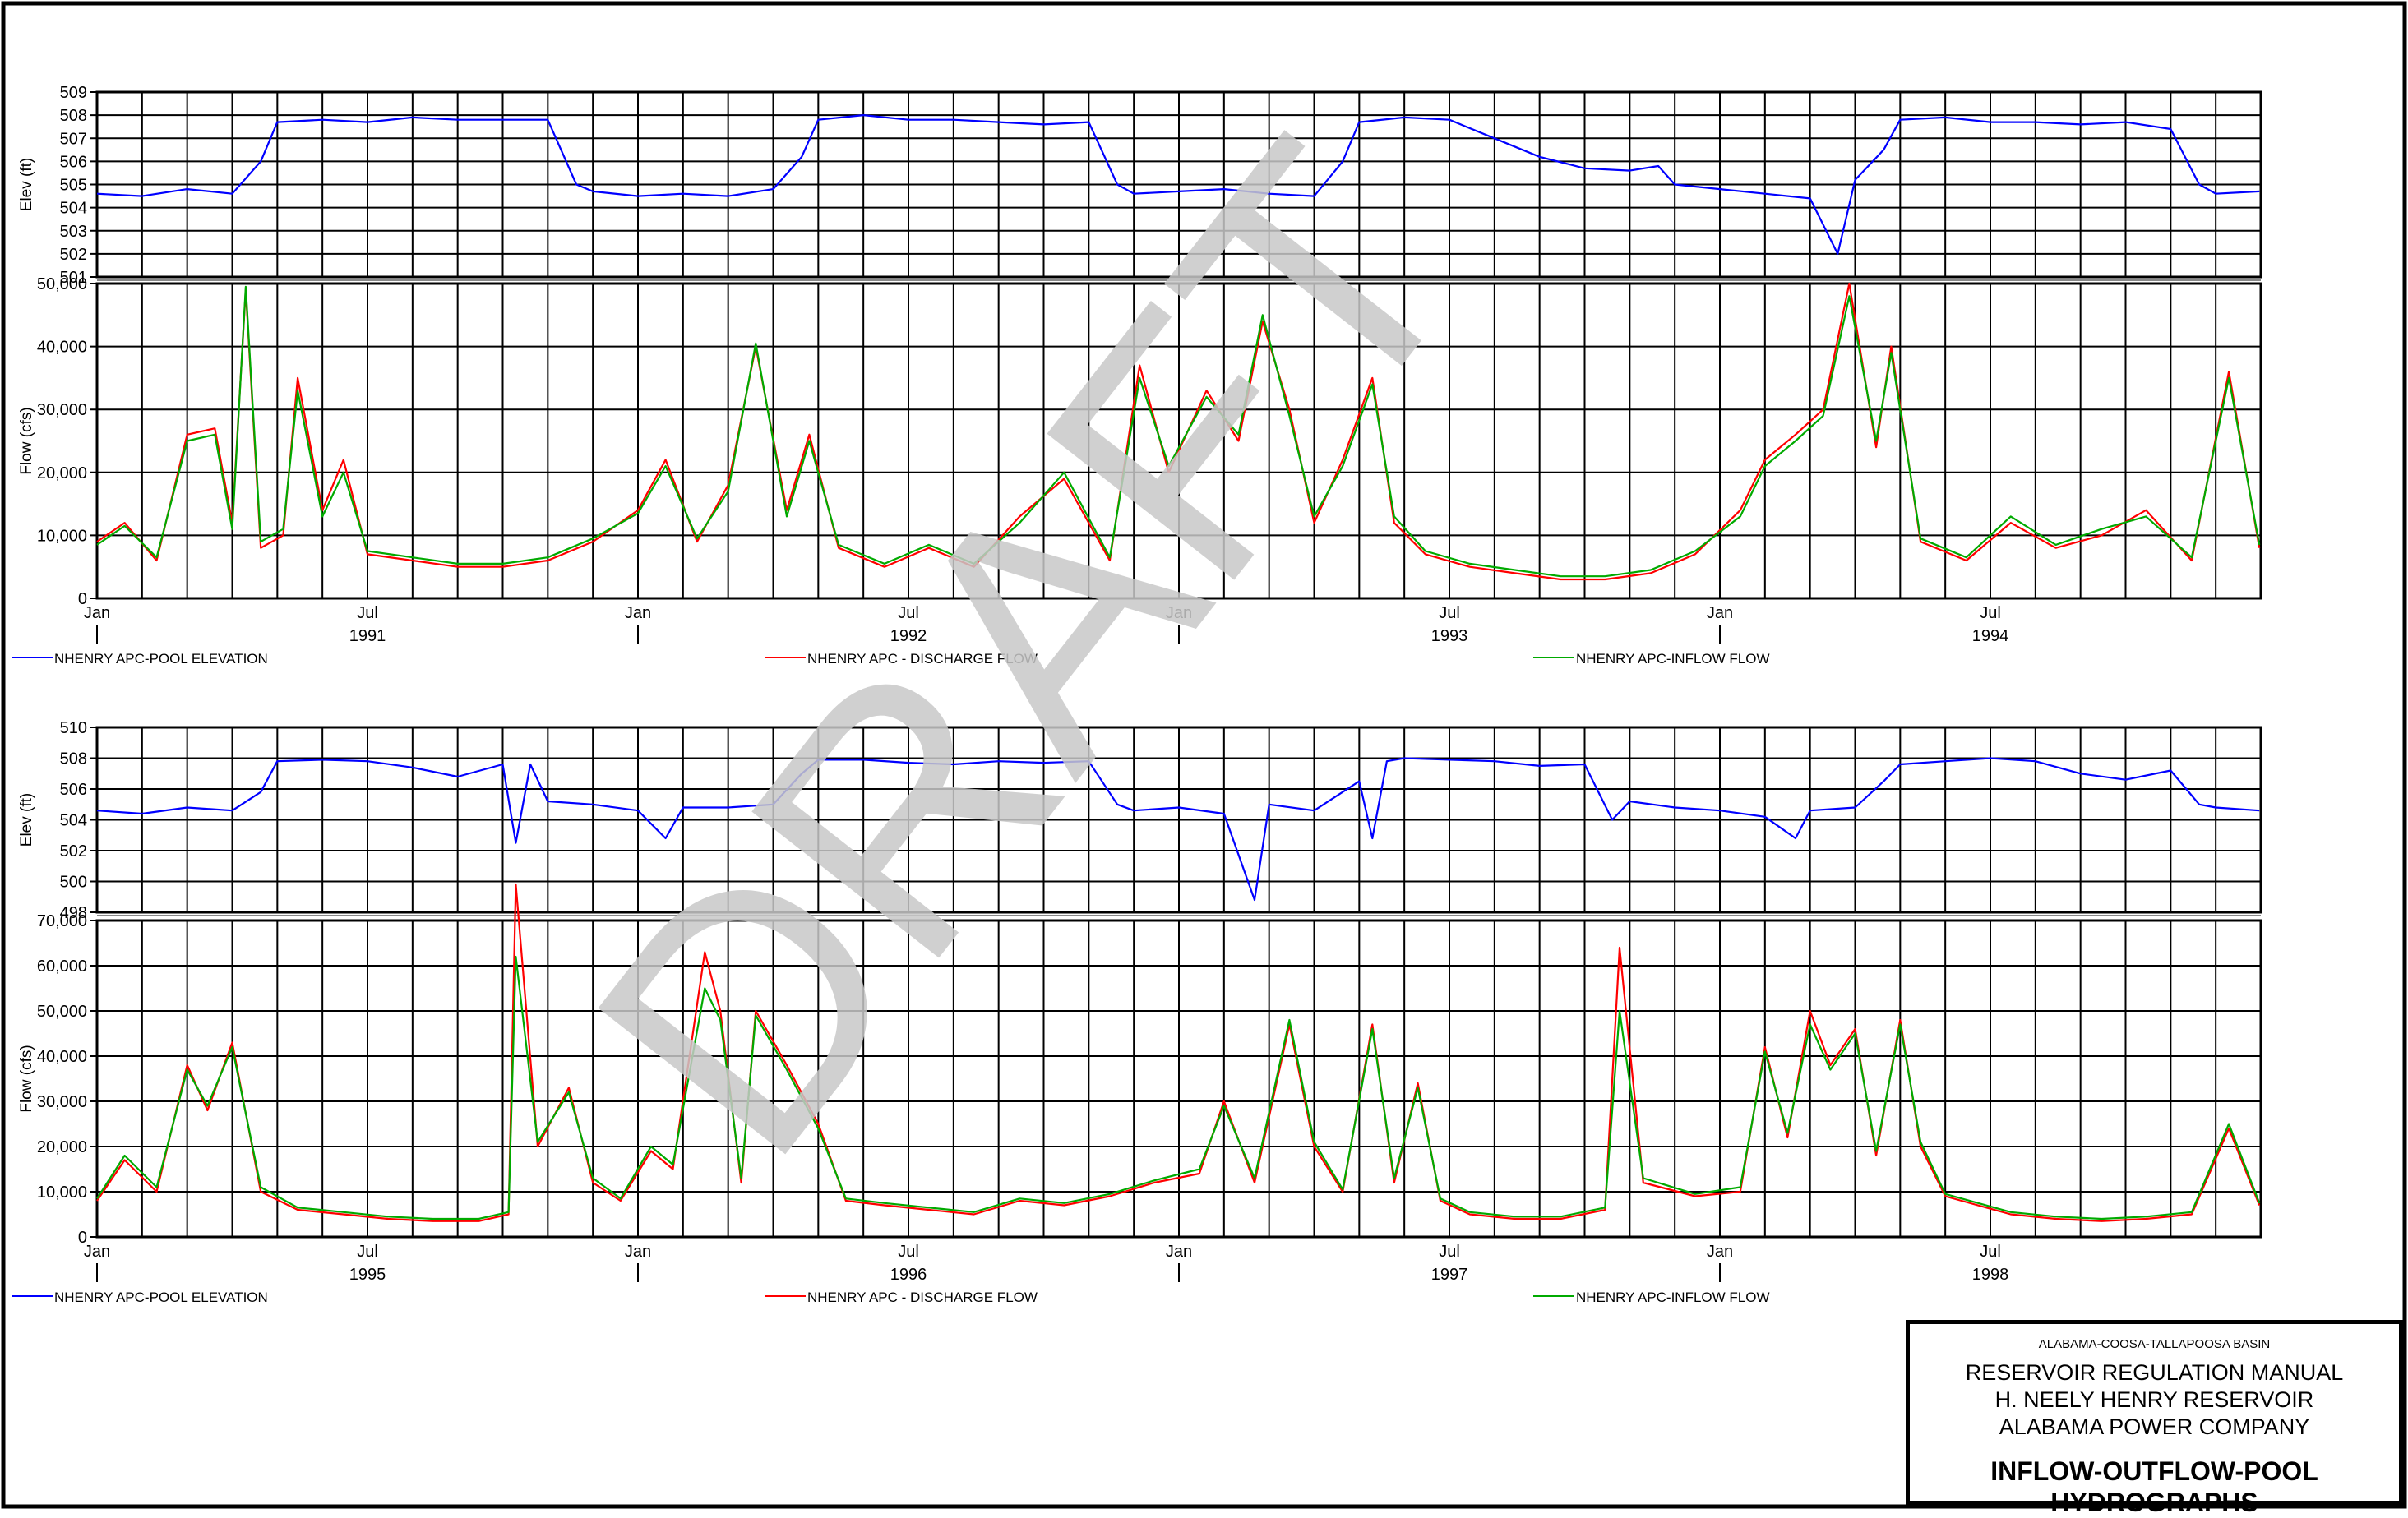 The image size is (2408, 1518). I want to click on elevation-panel: 501 502 503 504 505 506 507 508 509 Elev (ft), so click(1140, 185).